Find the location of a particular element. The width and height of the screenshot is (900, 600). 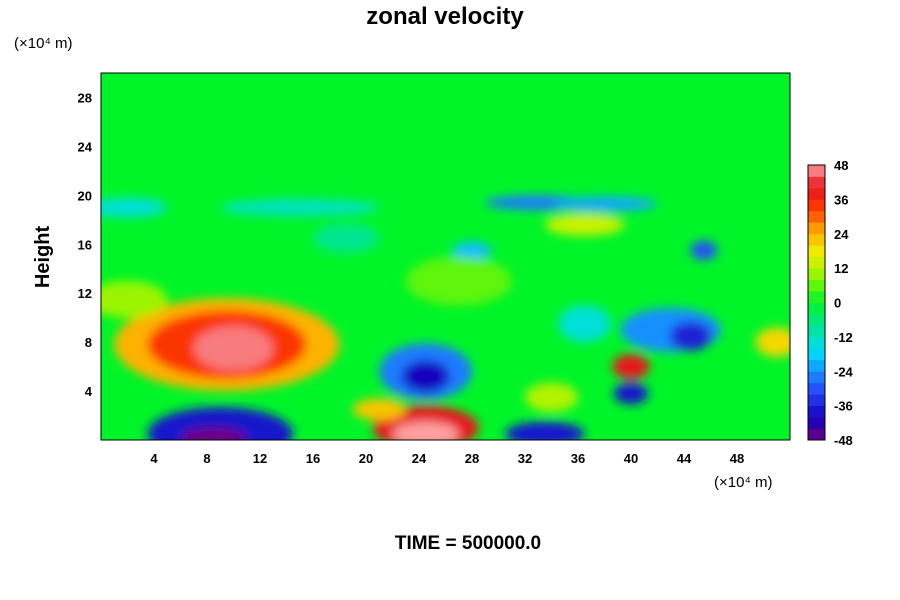

x-tick-label: 20 is located at coordinates (366, 458).